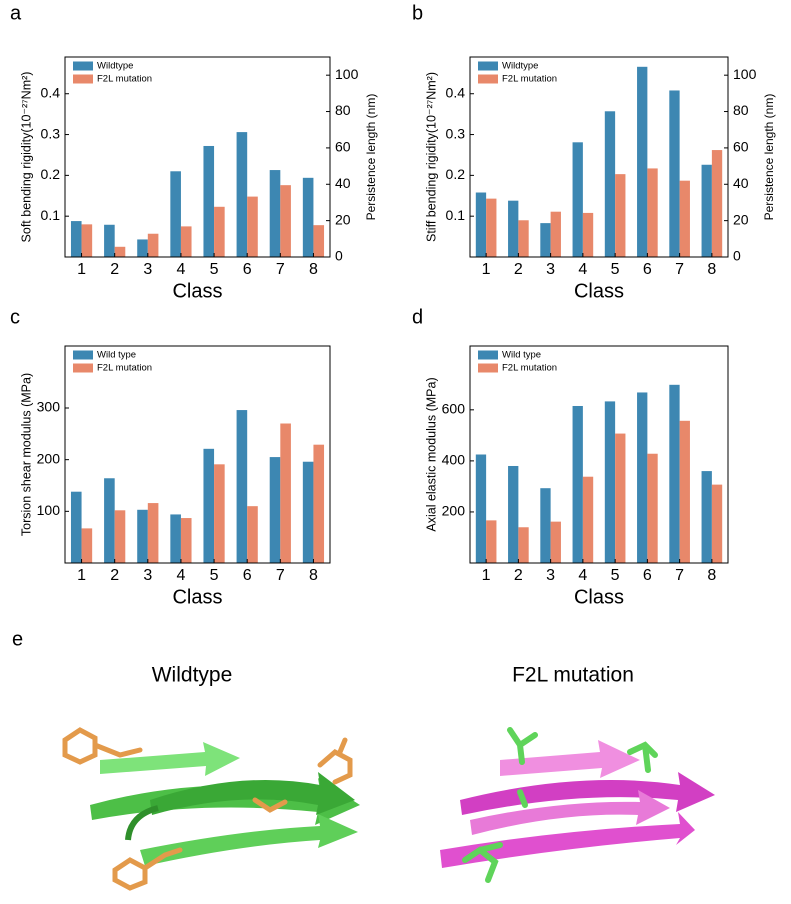 The width and height of the screenshot is (791, 904). What do you see at coordinates (49, 458) in the screenshot?
I see `y-tick-label: 200` at bounding box center [49, 458].